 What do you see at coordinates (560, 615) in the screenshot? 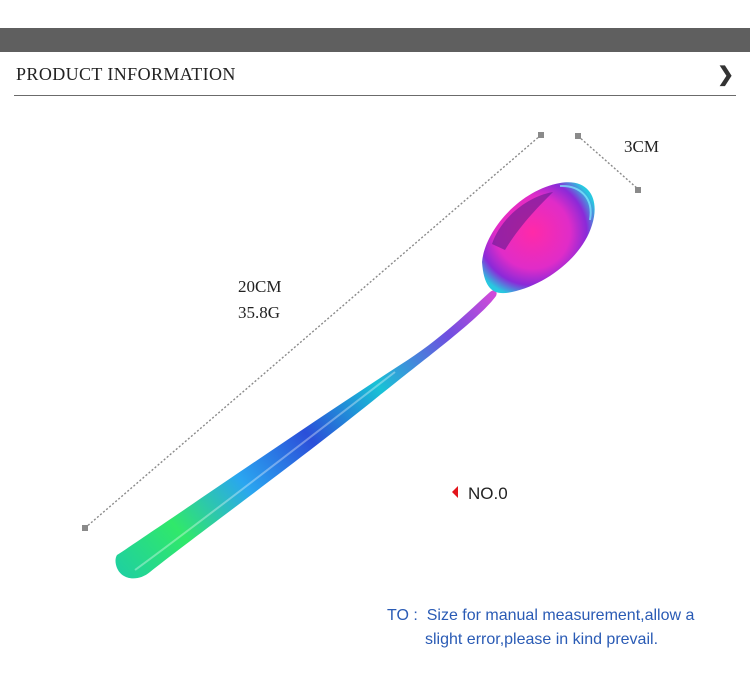
I see `note-line-1: Size for manual measurement,allow a` at bounding box center [560, 615].